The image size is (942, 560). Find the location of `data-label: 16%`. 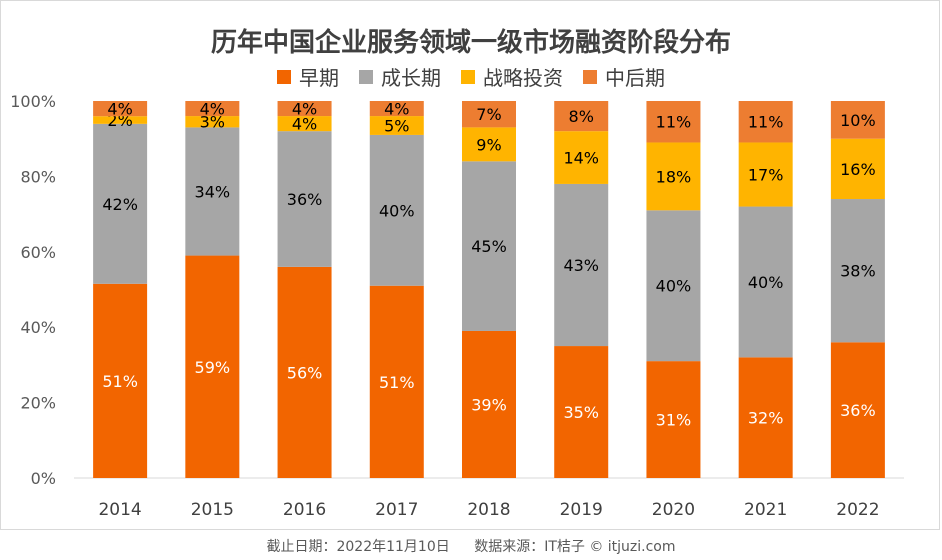

data-label: 16% is located at coordinates (858, 169).